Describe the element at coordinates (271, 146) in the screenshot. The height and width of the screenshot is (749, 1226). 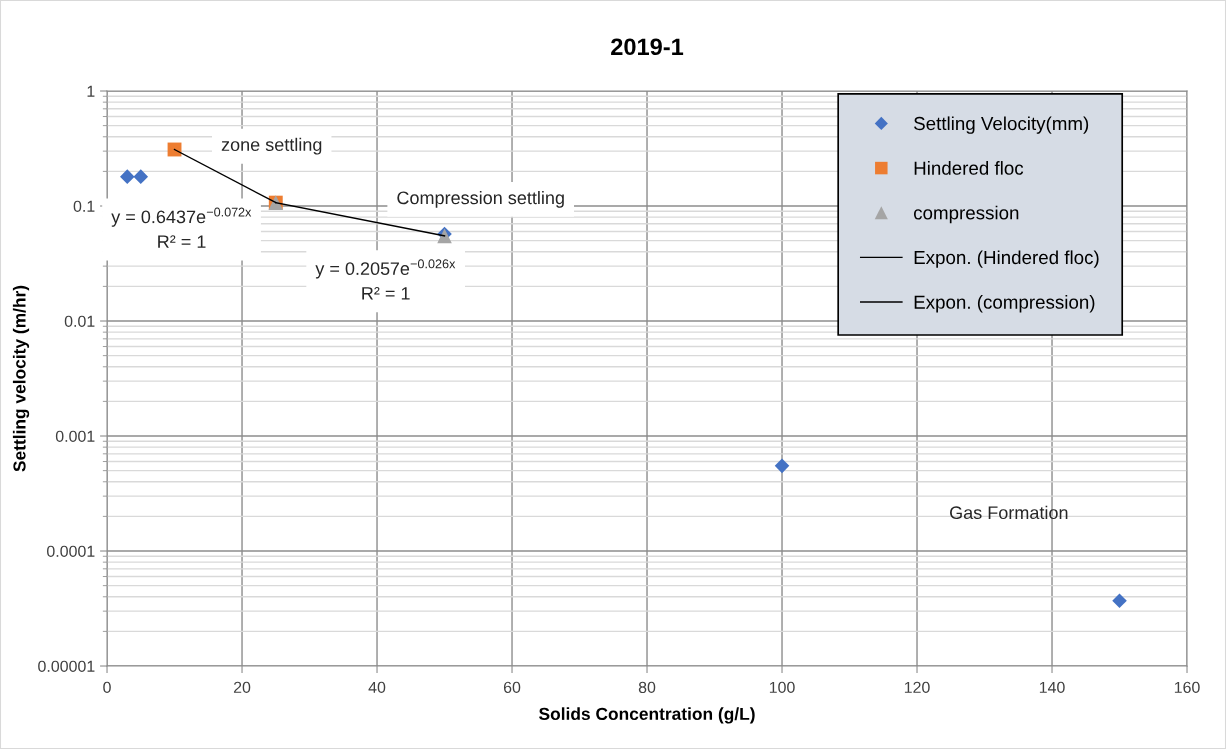
I see `annotation: zone settling` at that location.